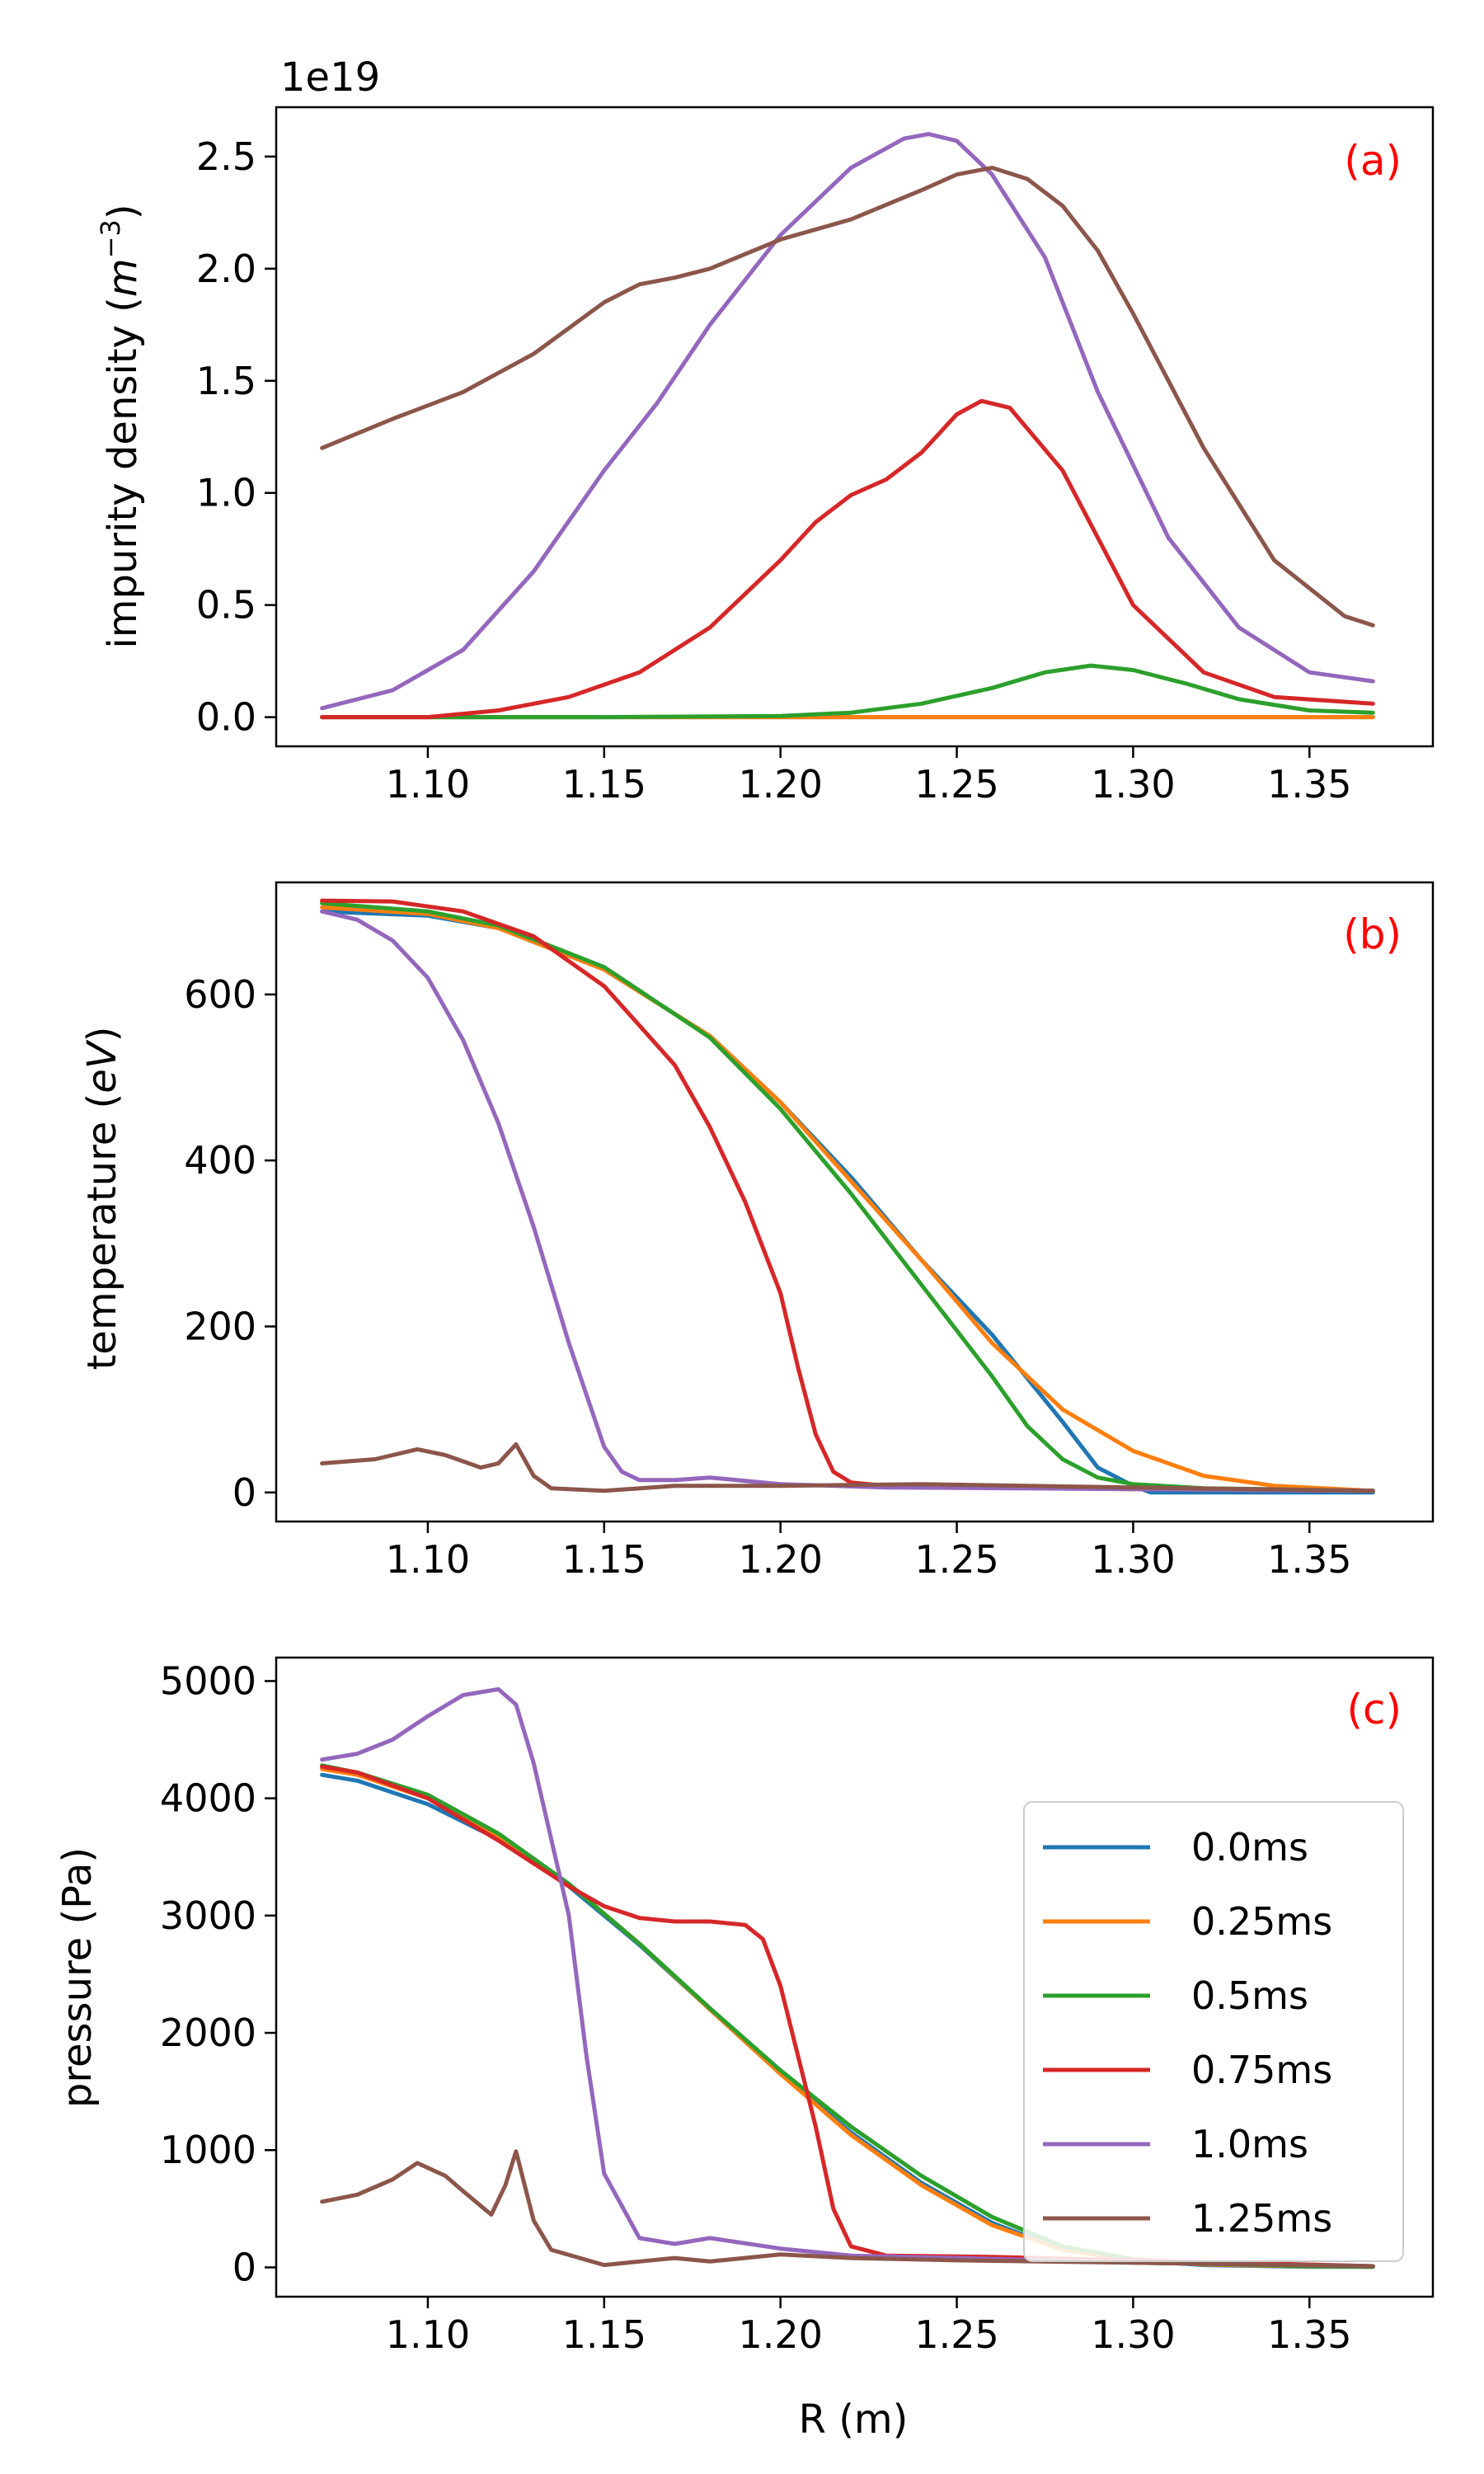 The width and height of the screenshot is (1484, 2474). I want to click on legend-label-0_25ms: 0.25ms, so click(1261, 1921).